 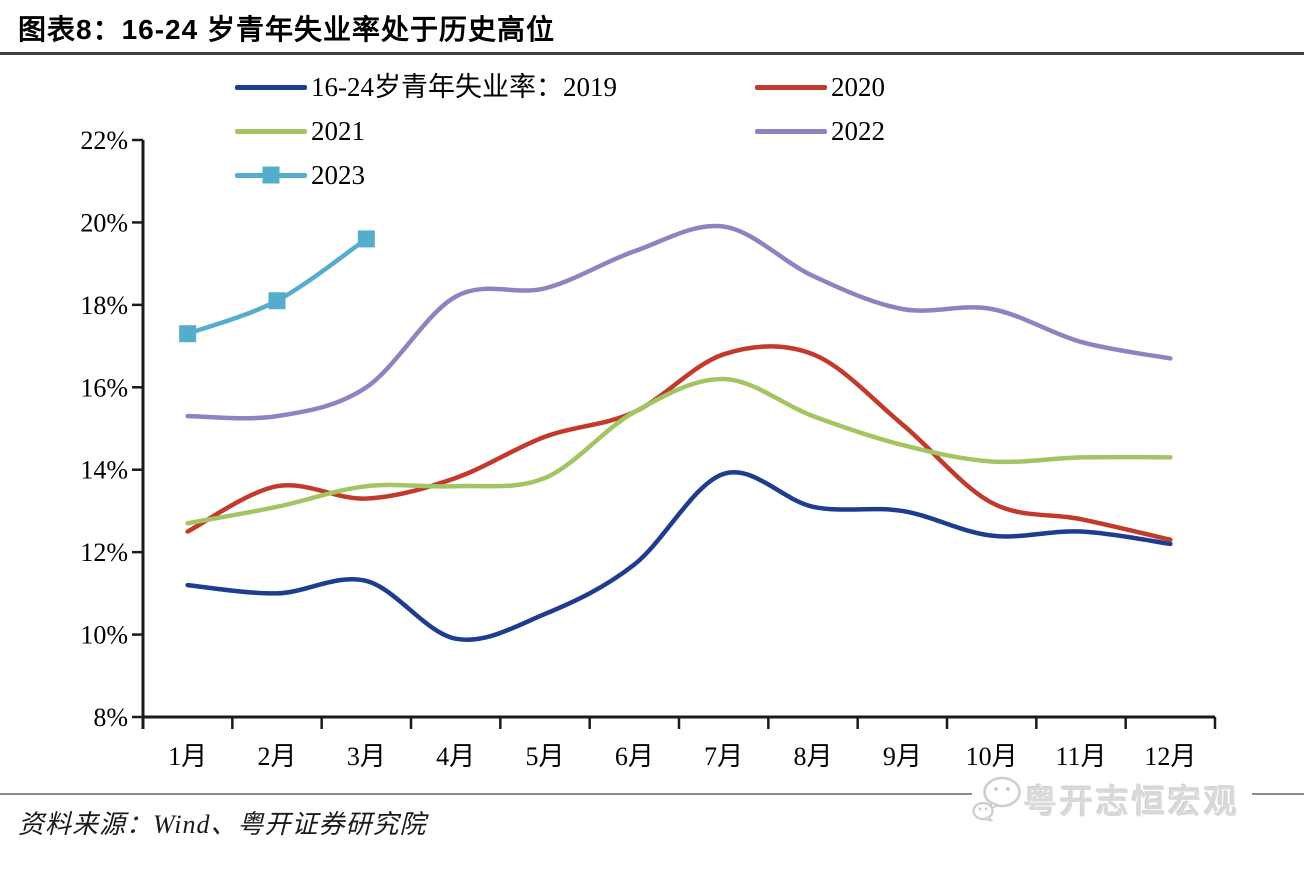 I want to click on legend-label: 2023, so click(x=338, y=175).